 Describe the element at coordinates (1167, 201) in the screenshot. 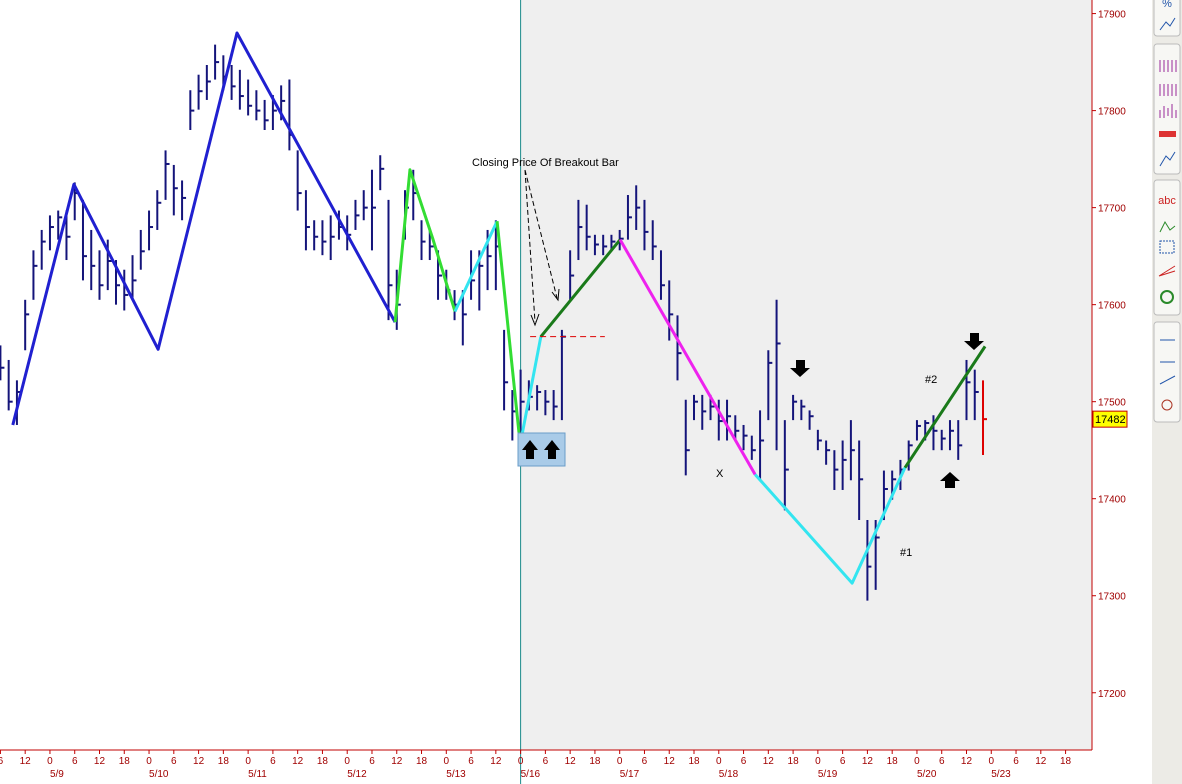

I see `toolbar-button: abc` at that location.